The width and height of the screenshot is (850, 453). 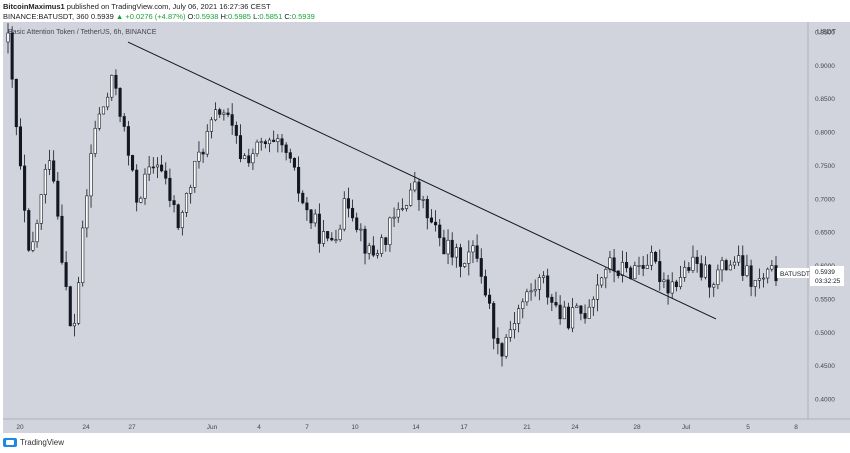 I want to click on price-tick-label: 0.5000, so click(x=825, y=333).